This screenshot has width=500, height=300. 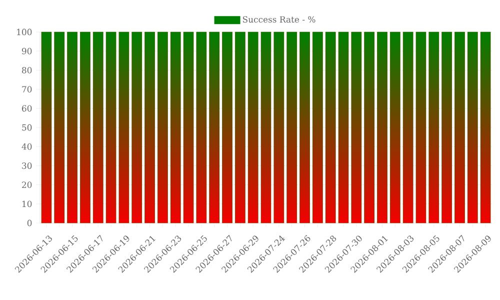 What do you see at coordinates (27, 165) in the screenshot?
I see `y-tick-label: 30` at bounding box center [27, 165].